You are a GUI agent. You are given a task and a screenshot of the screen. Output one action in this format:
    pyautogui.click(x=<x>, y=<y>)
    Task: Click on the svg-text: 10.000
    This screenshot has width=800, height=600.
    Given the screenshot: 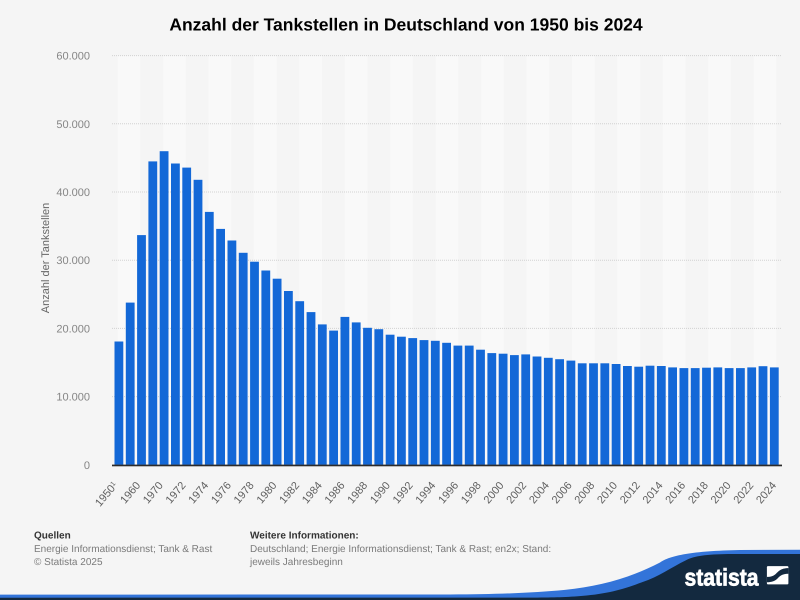 What is the action you would take?
    pyautogui.click(x=73, y=398)
    